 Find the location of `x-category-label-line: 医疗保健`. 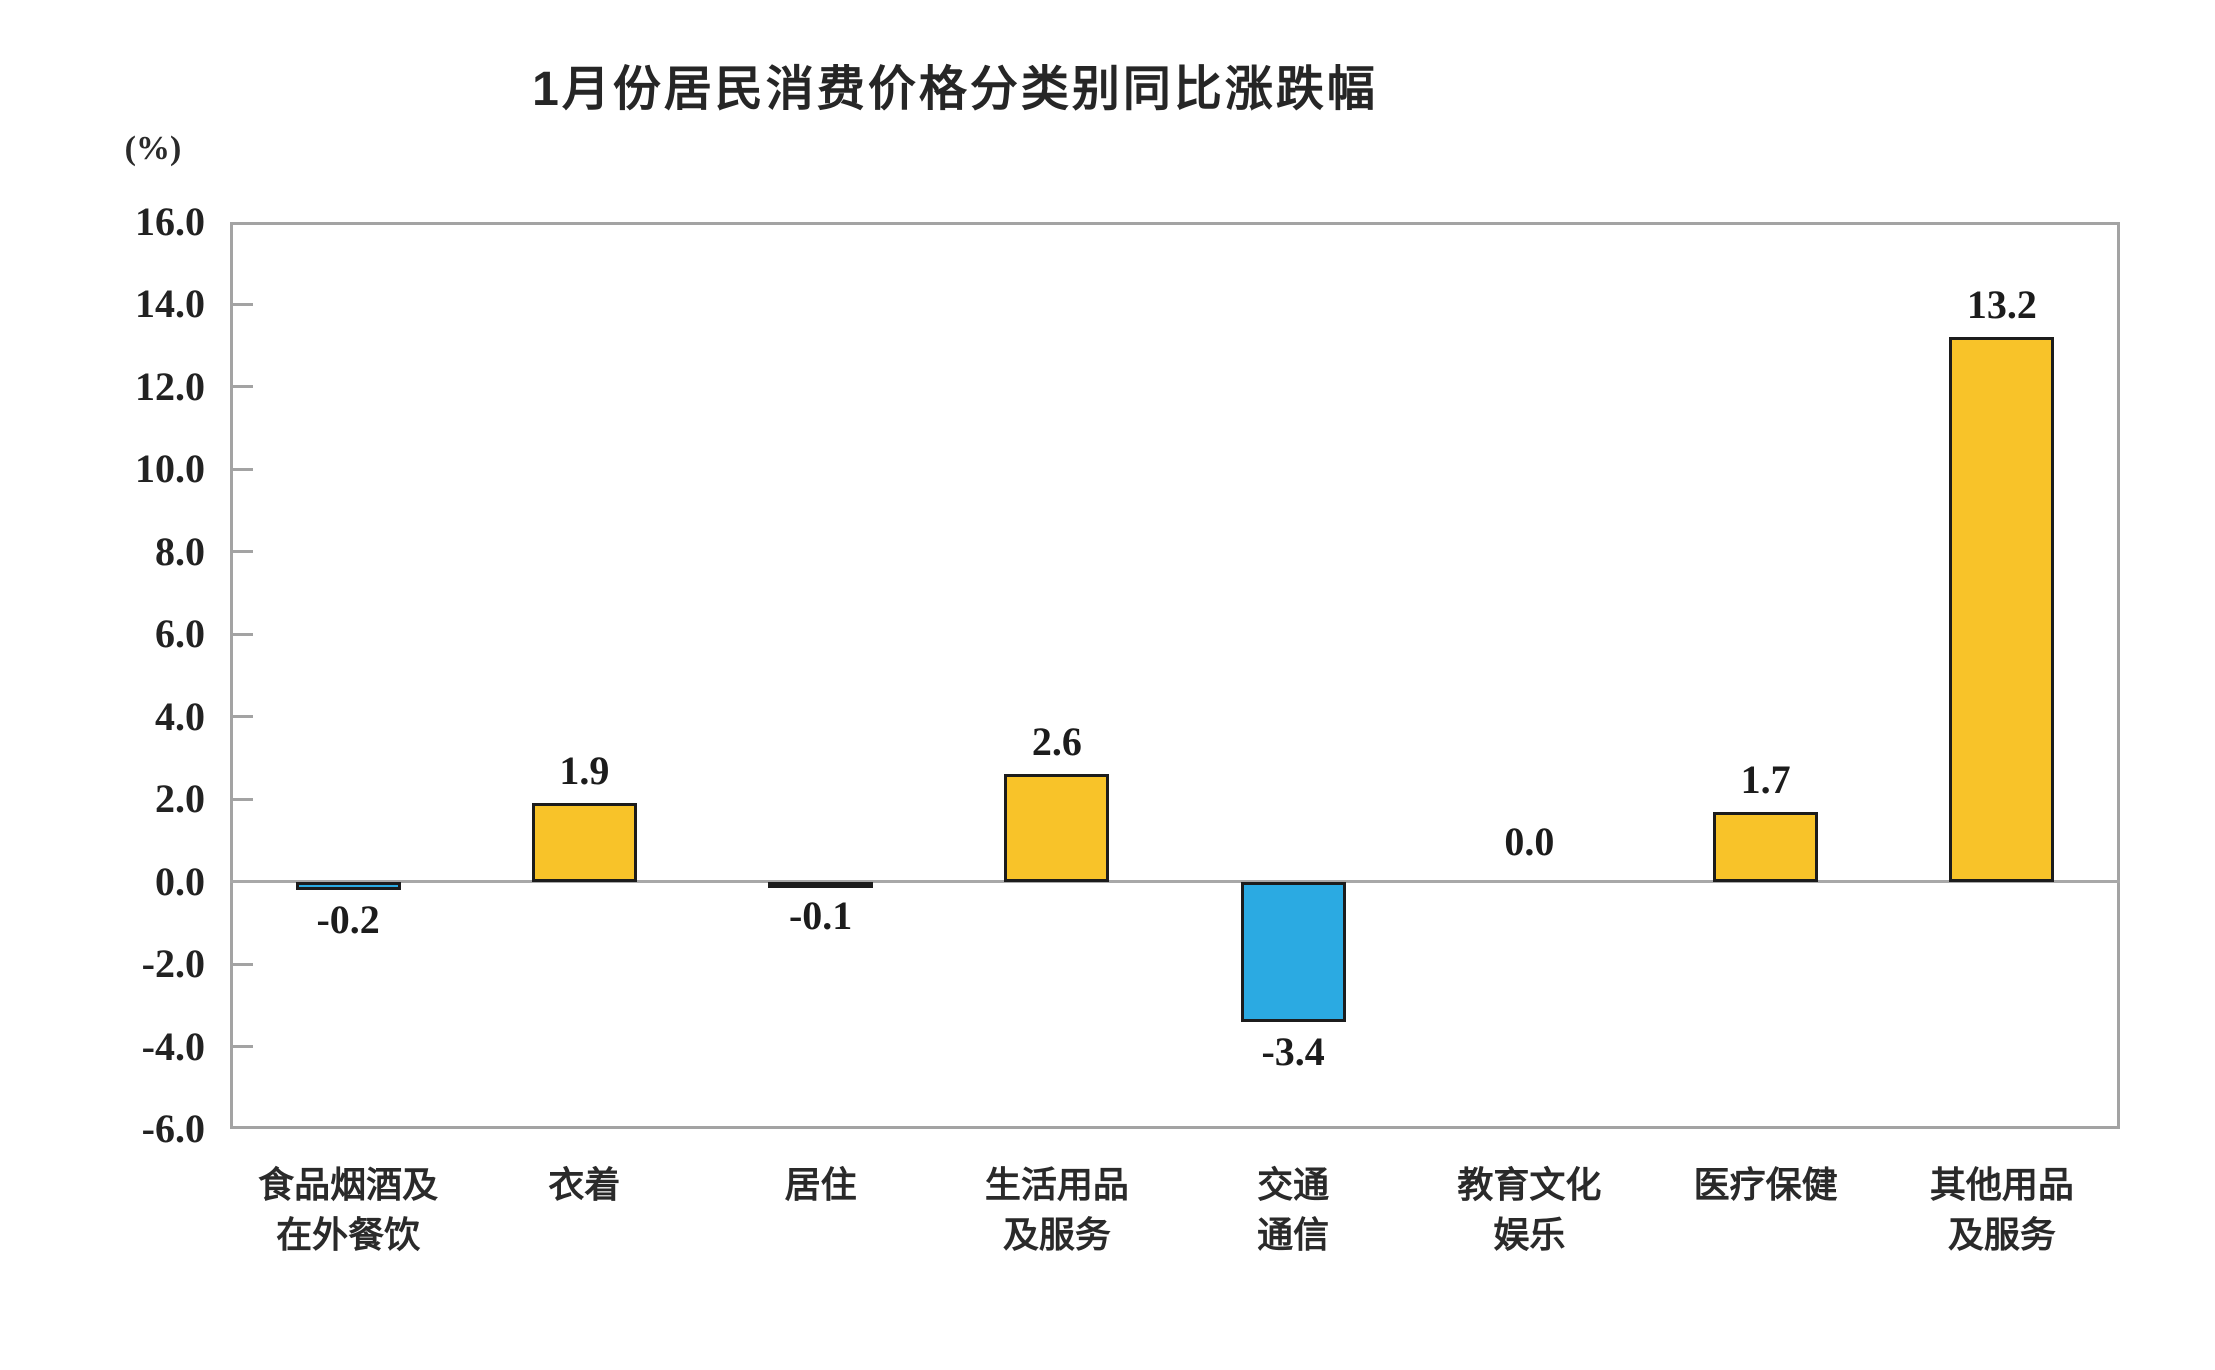

x-category-label-line: 医疗保健 is located at coordinates (1765, 1185).